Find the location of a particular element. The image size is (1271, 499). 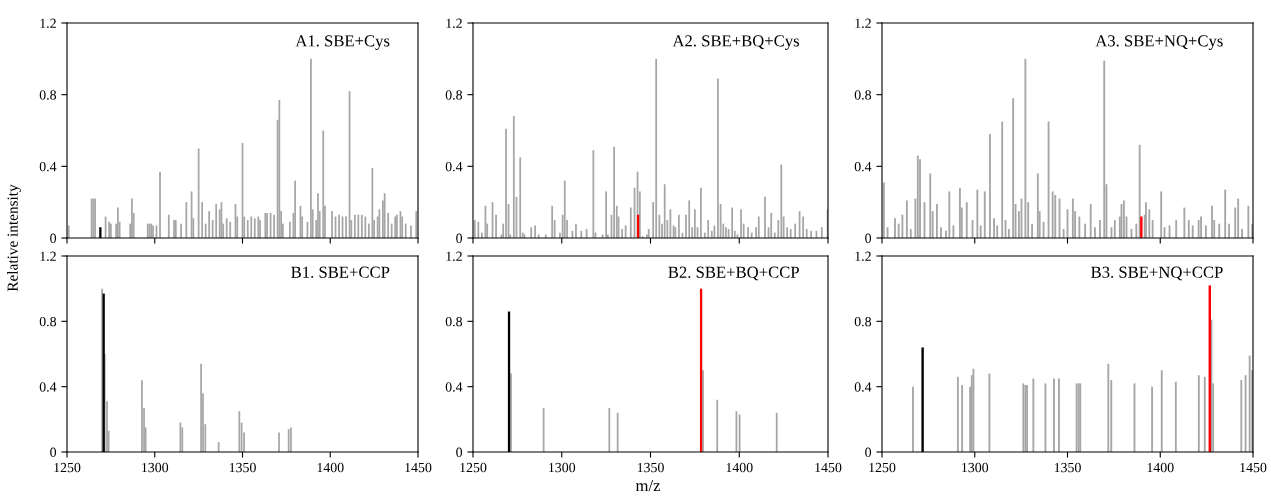

chart-title: B1. SBE+CCP is located at coordinates (340, 272).